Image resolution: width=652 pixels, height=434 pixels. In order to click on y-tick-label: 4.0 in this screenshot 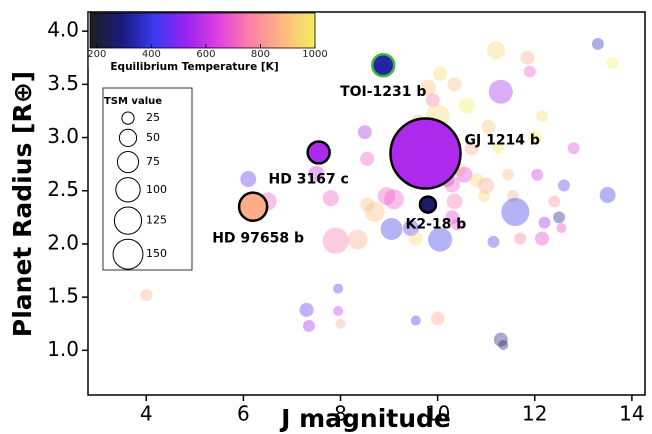, I will do `click(63, 30)`.